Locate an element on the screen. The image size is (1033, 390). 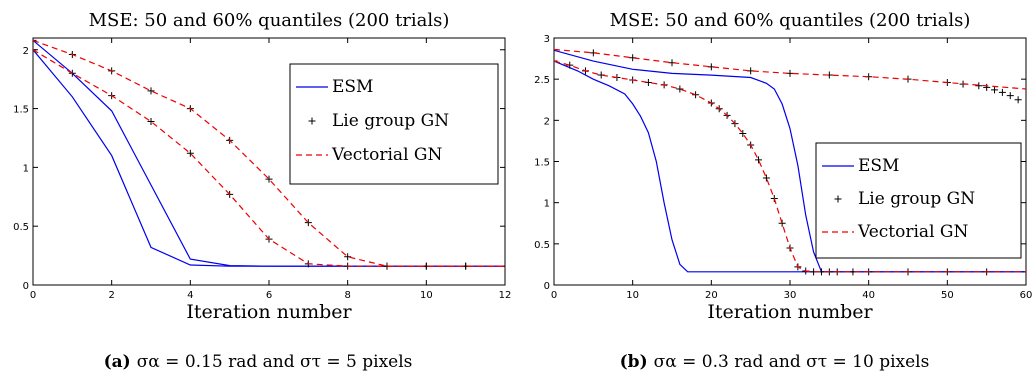
x-tick-label: 50 is located at coordinates (947, 295).